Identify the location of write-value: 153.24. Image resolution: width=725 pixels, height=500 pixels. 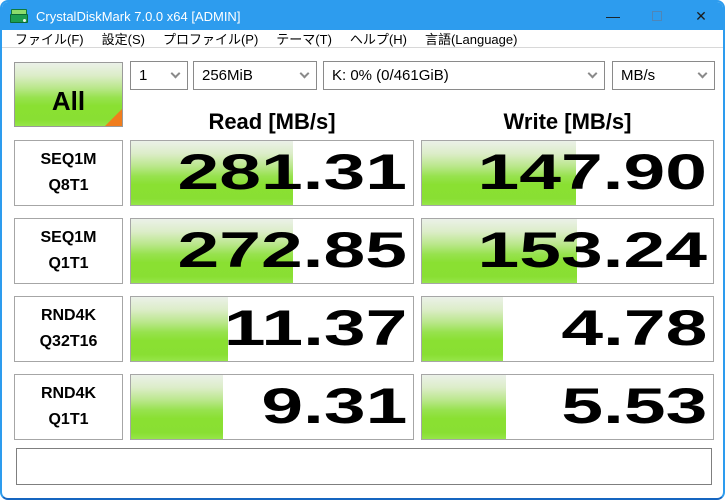
(592, 250).